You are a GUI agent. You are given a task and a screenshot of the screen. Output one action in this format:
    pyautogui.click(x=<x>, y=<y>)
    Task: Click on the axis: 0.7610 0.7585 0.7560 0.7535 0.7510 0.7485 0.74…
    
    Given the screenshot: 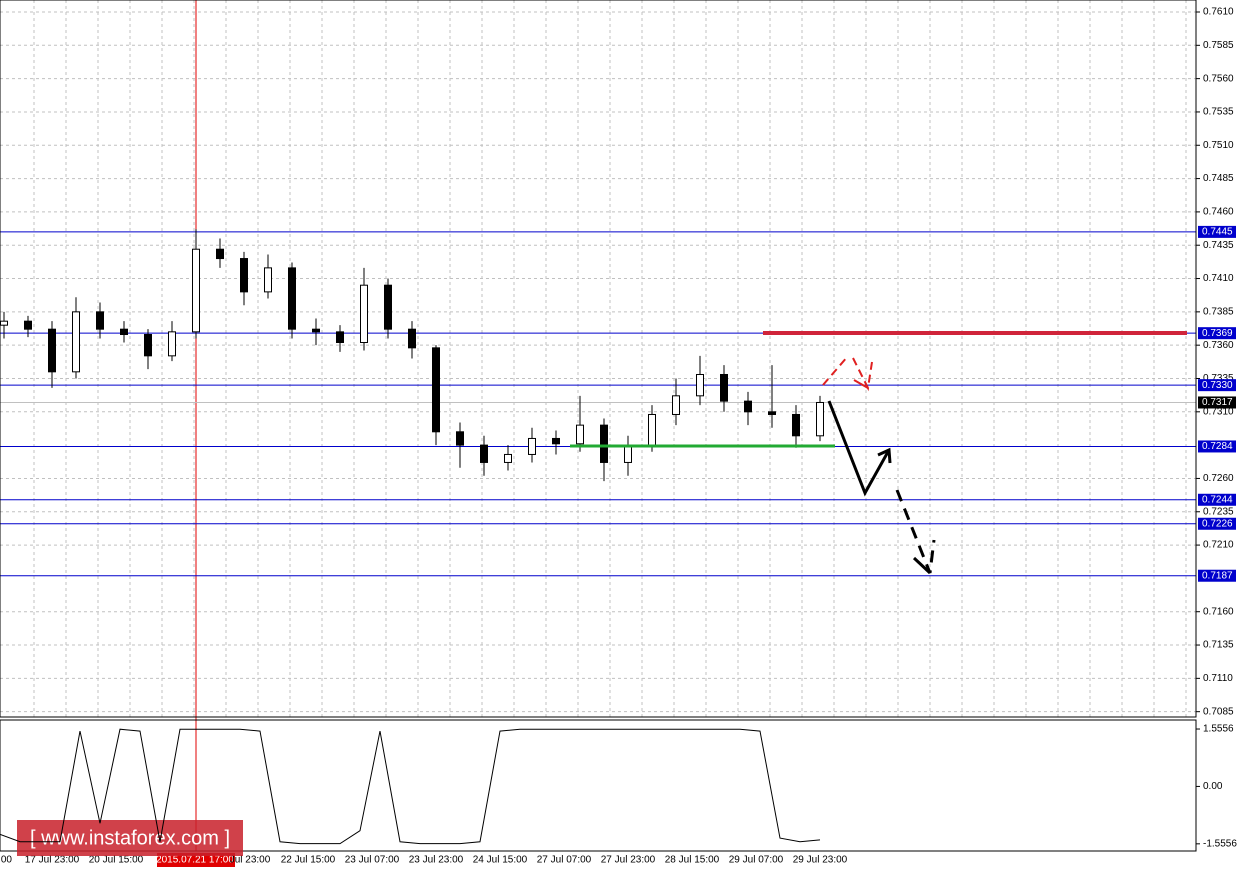 What is the action you would take?
    pyautogui.click(x=1216, y=428)
    